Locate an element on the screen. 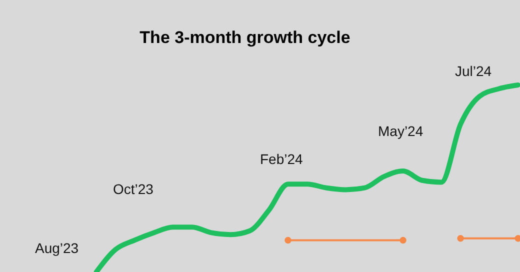  annotation: Oct’23 is located at coordinates (133, 189).